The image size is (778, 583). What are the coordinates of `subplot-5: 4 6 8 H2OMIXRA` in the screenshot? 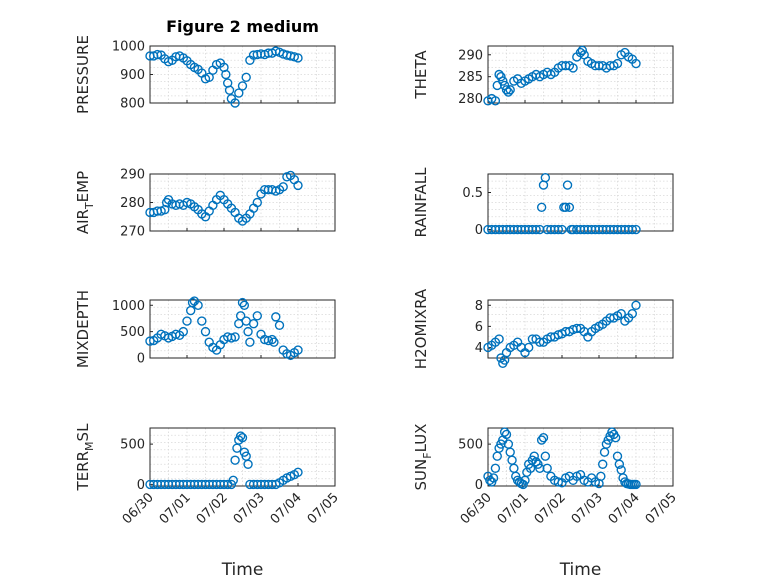 It's located at (543, 328).